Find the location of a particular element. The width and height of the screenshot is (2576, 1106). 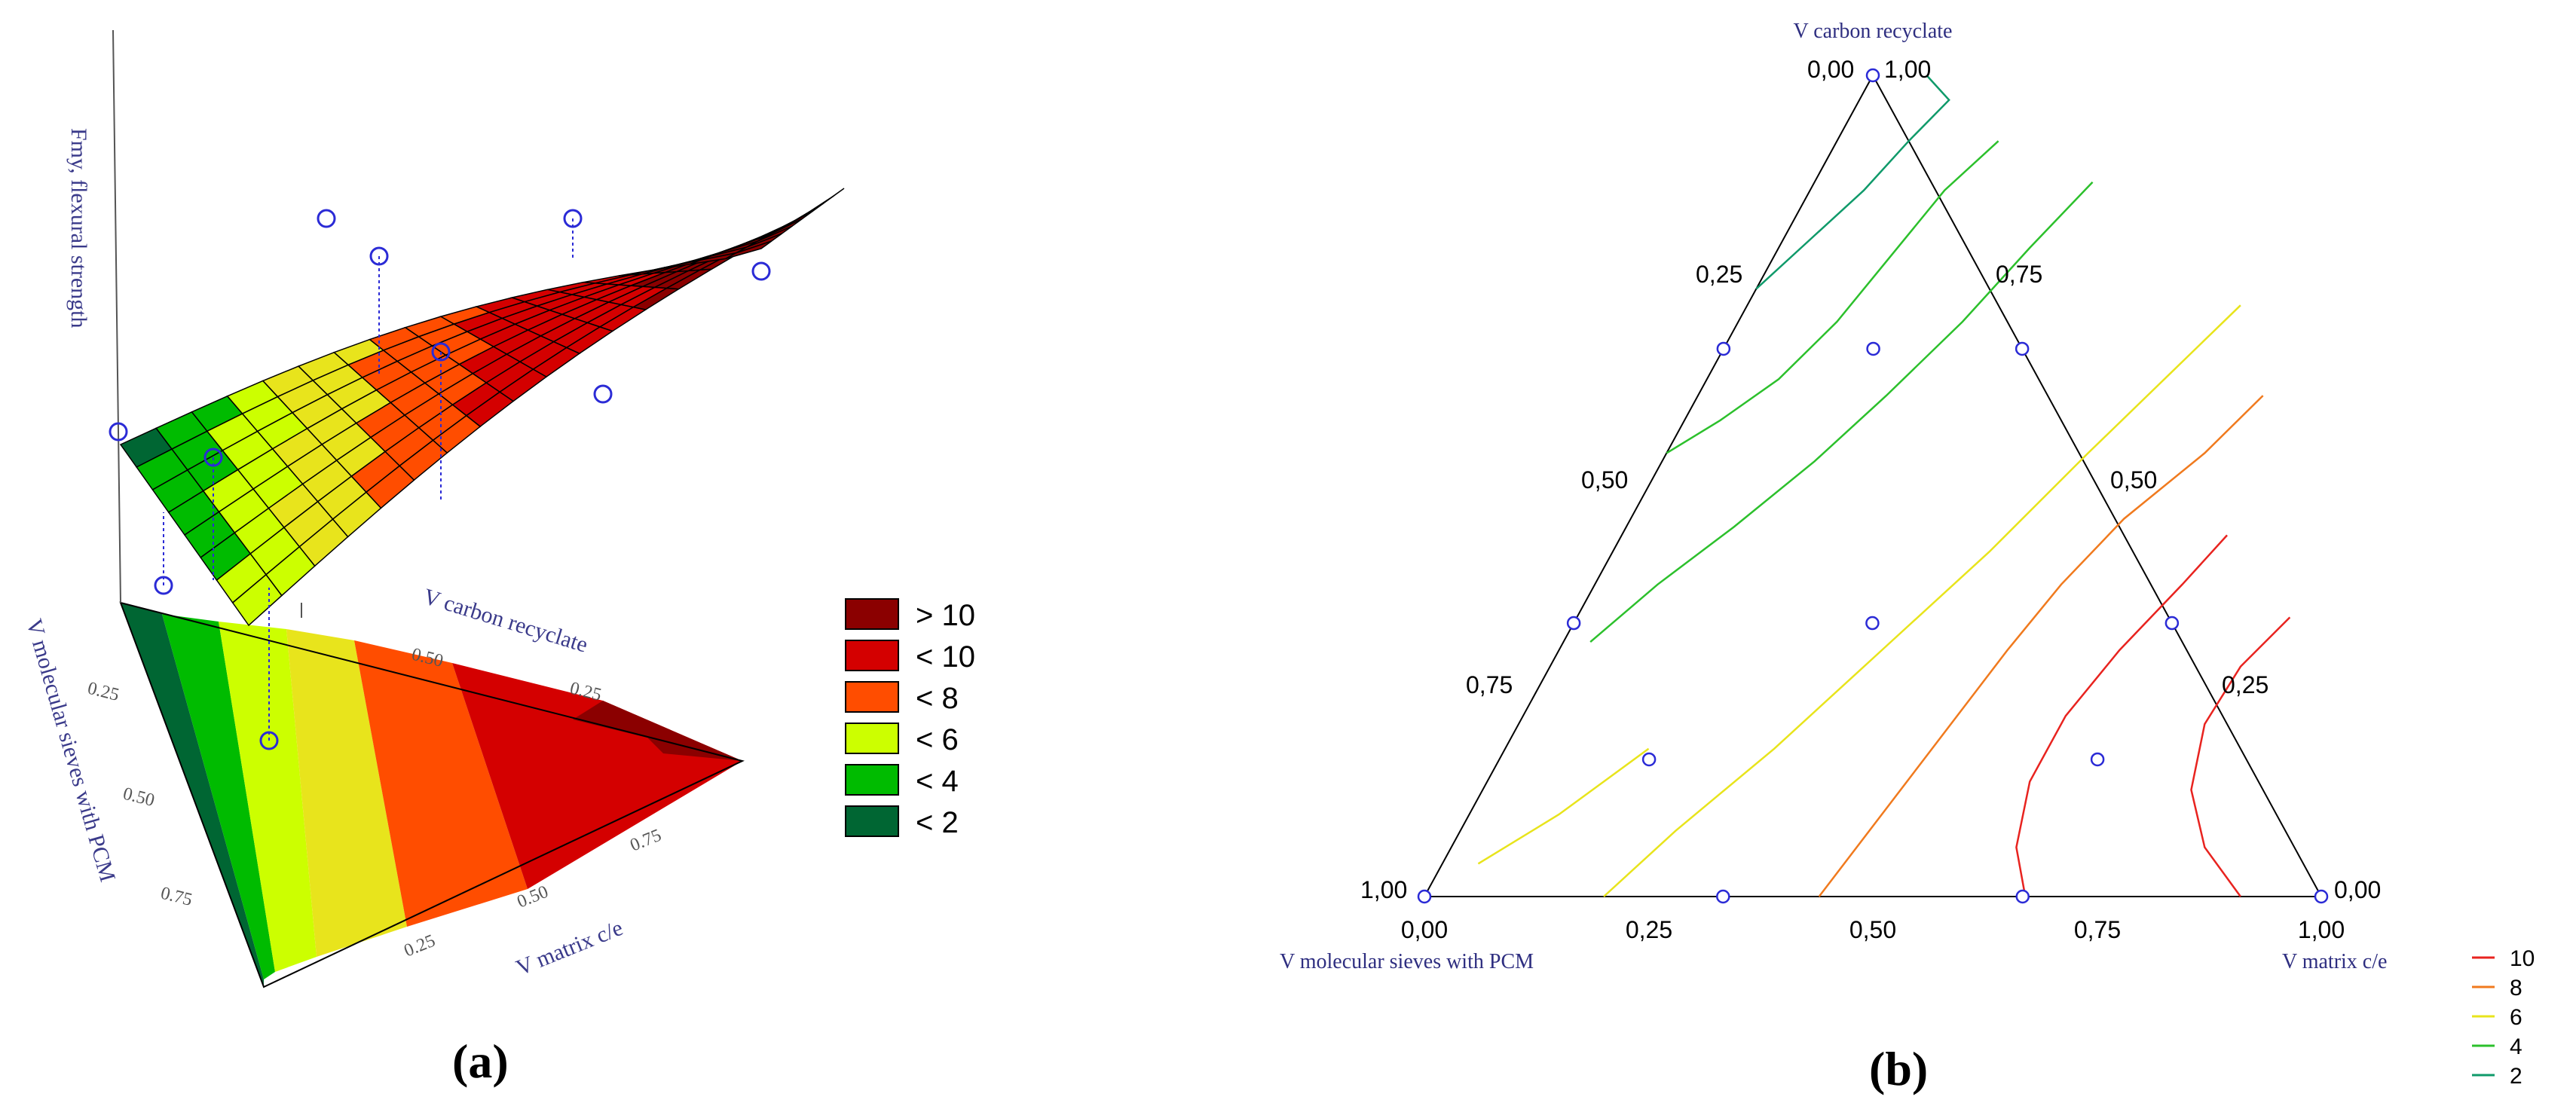

legend-a-label-0: > 10 is located at coordinates (946, 615).